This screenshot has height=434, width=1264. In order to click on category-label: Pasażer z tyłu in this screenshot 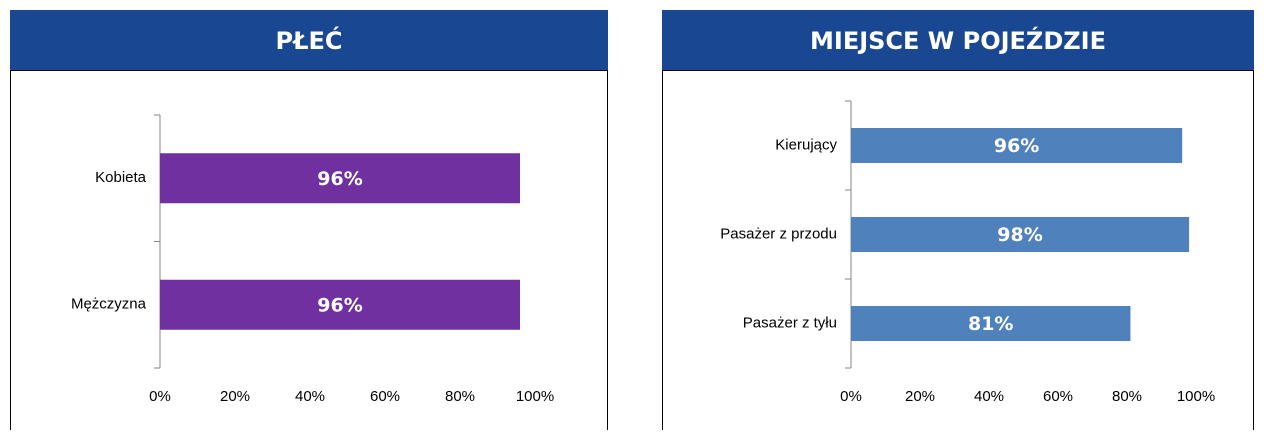, I will do `click(790, 322)`.